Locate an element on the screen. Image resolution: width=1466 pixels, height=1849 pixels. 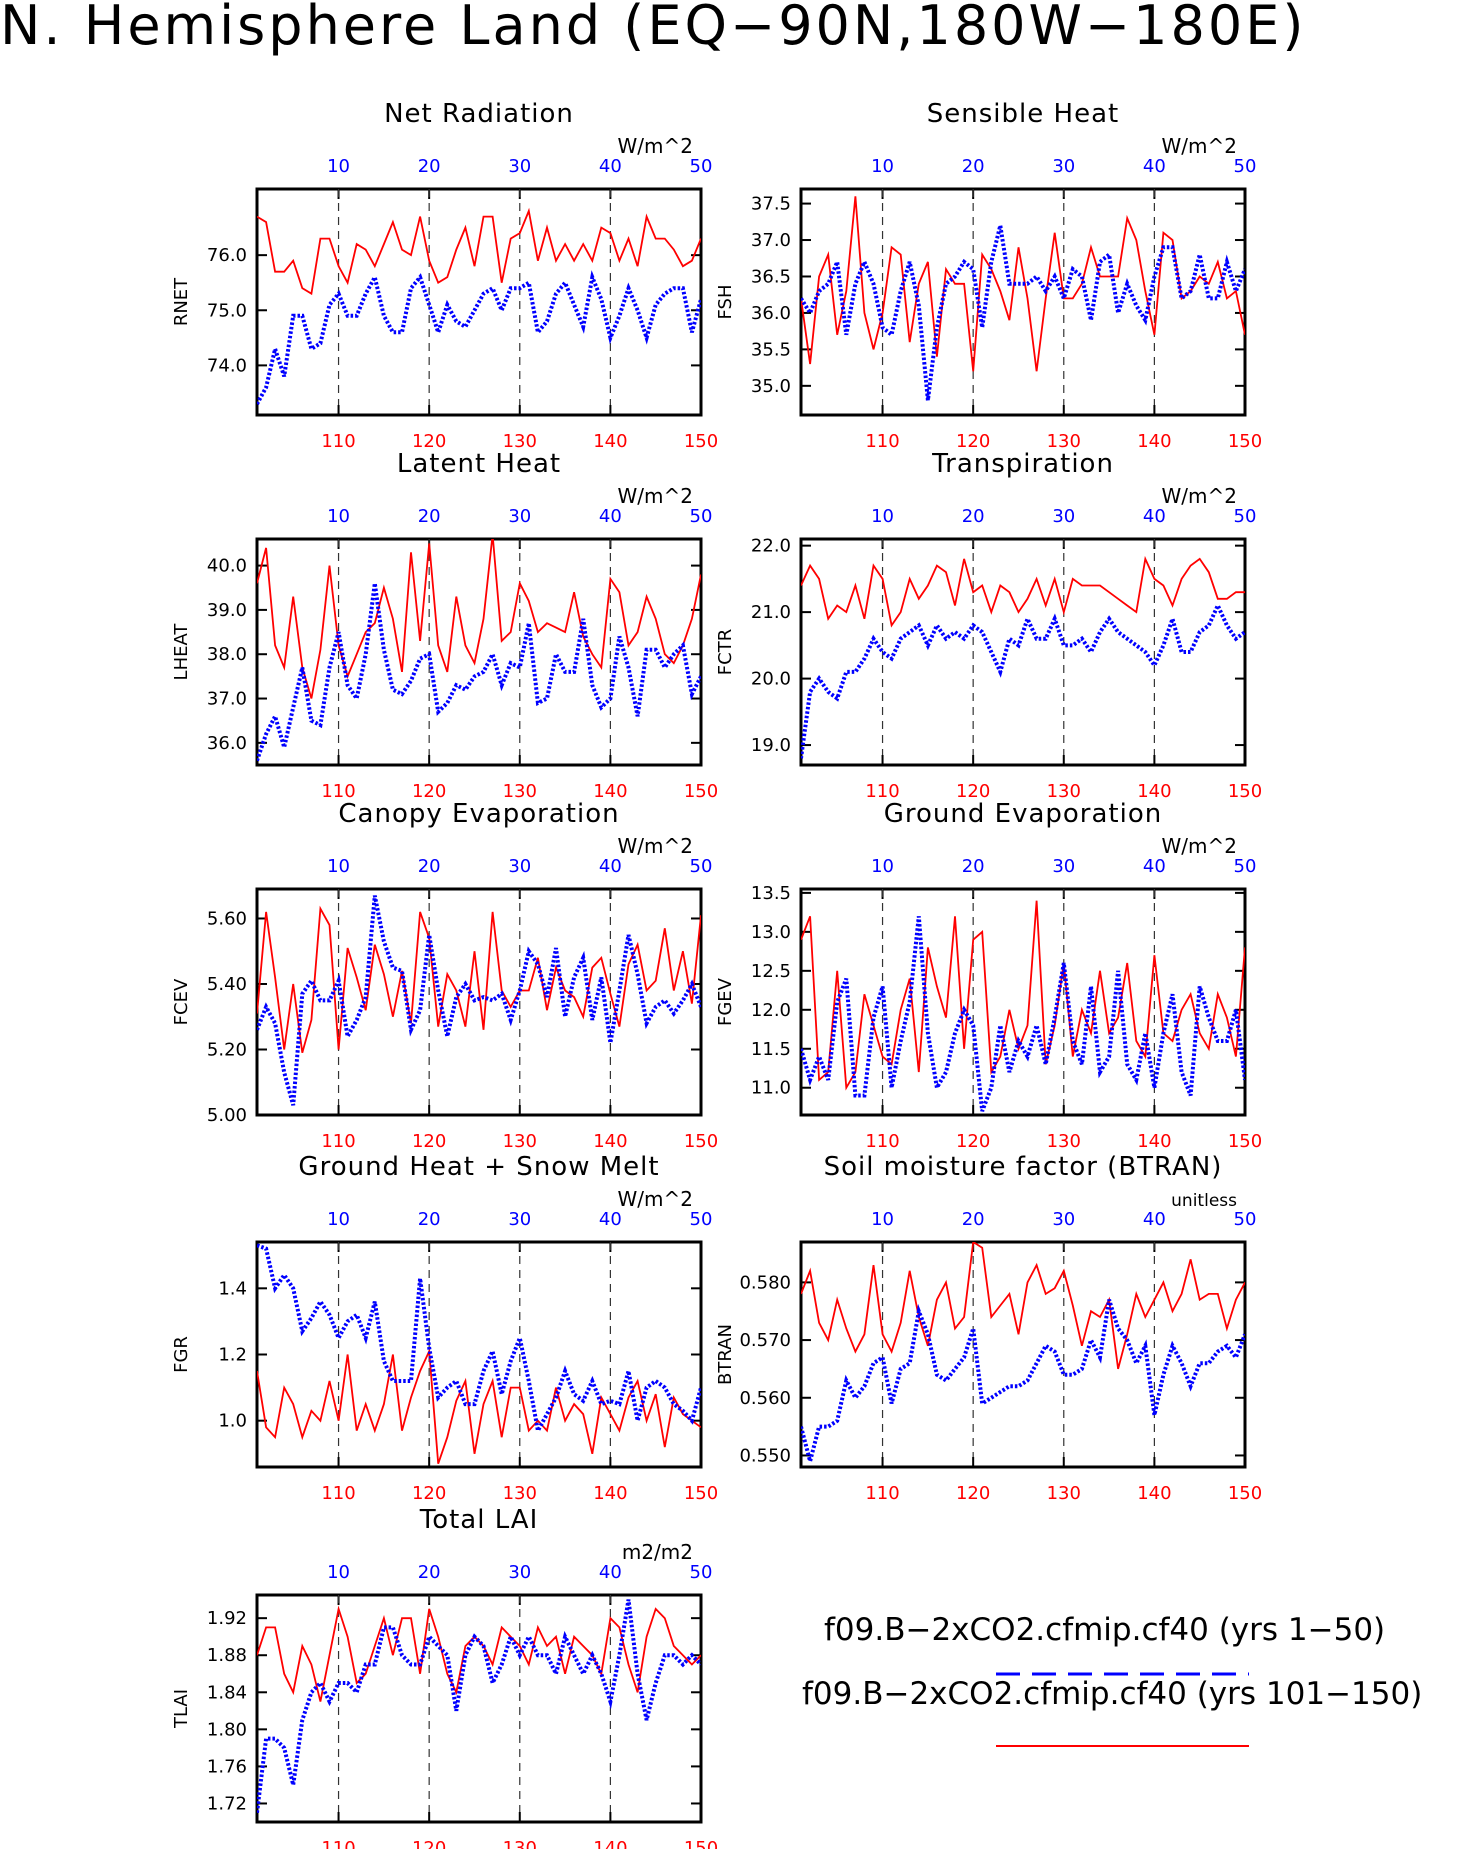
y-axis-label: FGEV is located at coordinates (725, 1001).